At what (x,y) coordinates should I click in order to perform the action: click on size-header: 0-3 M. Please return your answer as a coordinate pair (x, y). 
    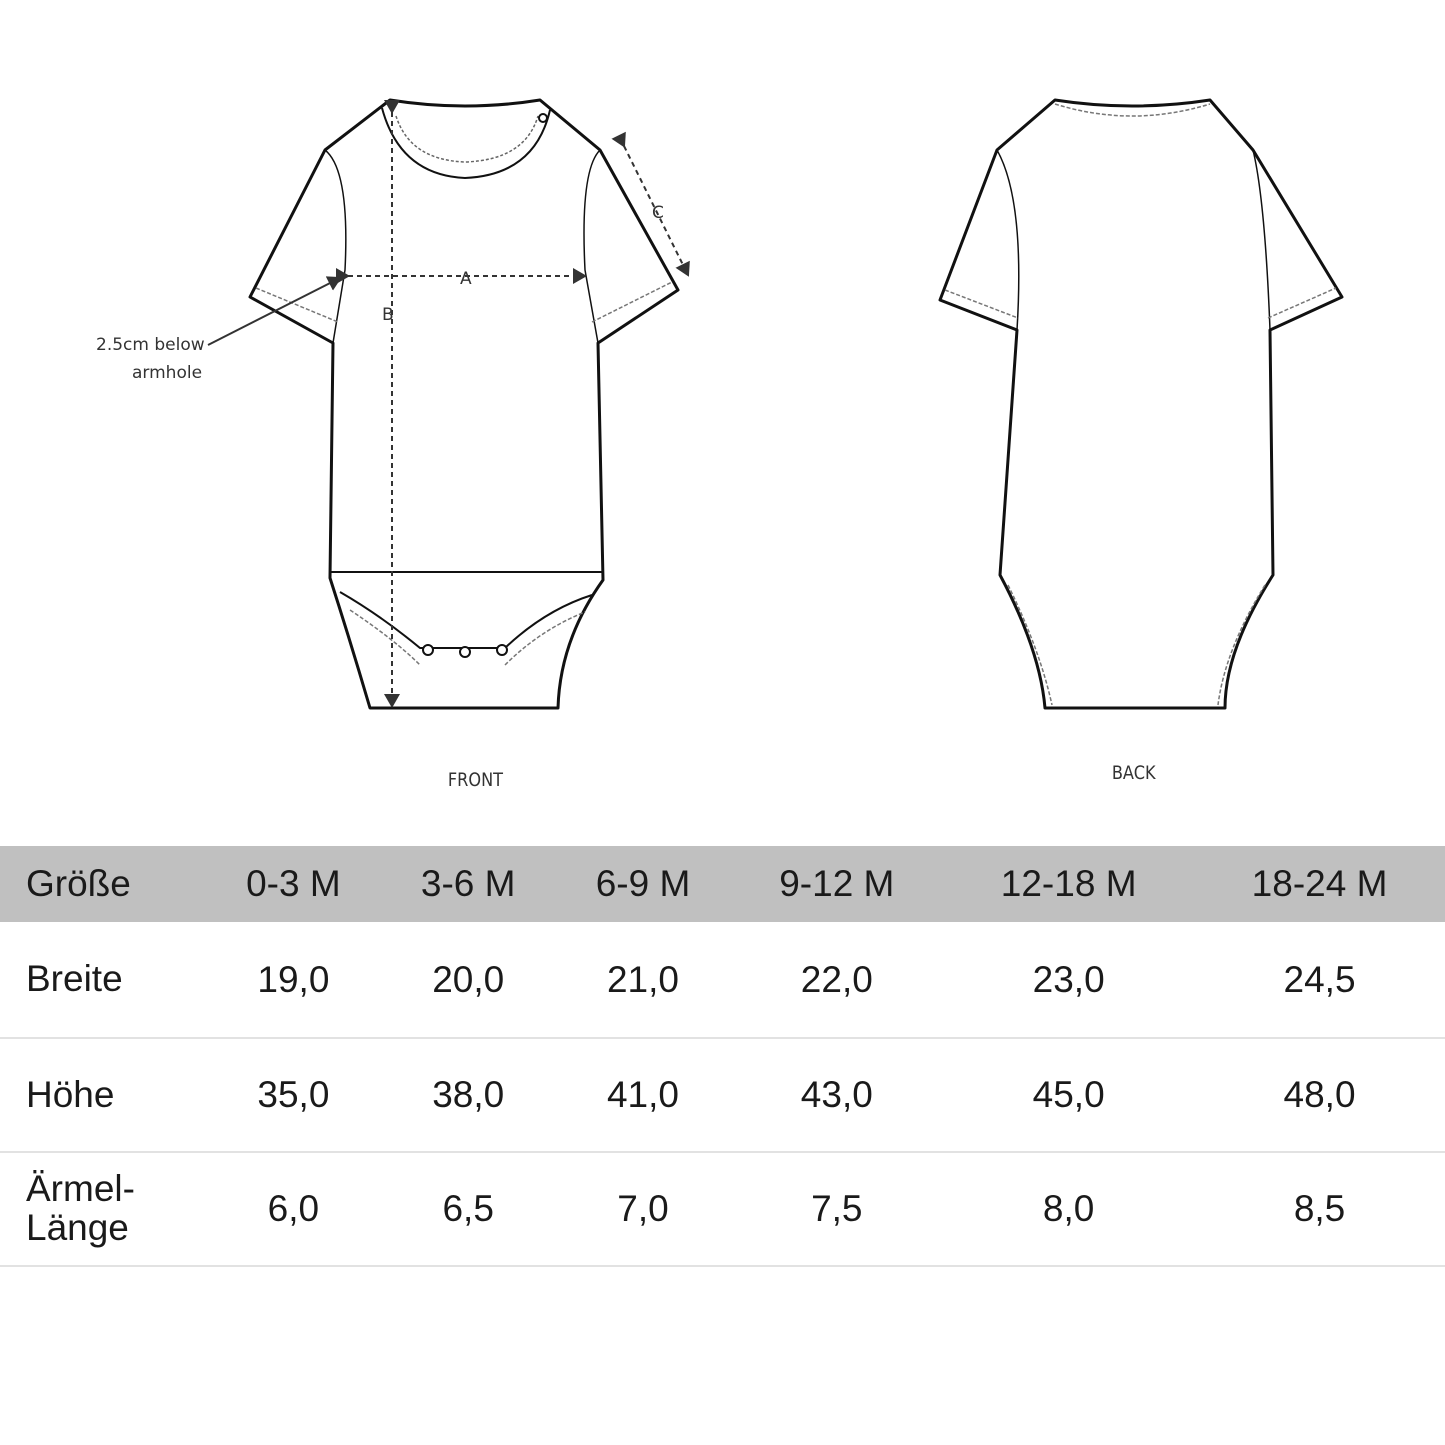
    Looking at the image, I should click on (293, 883).